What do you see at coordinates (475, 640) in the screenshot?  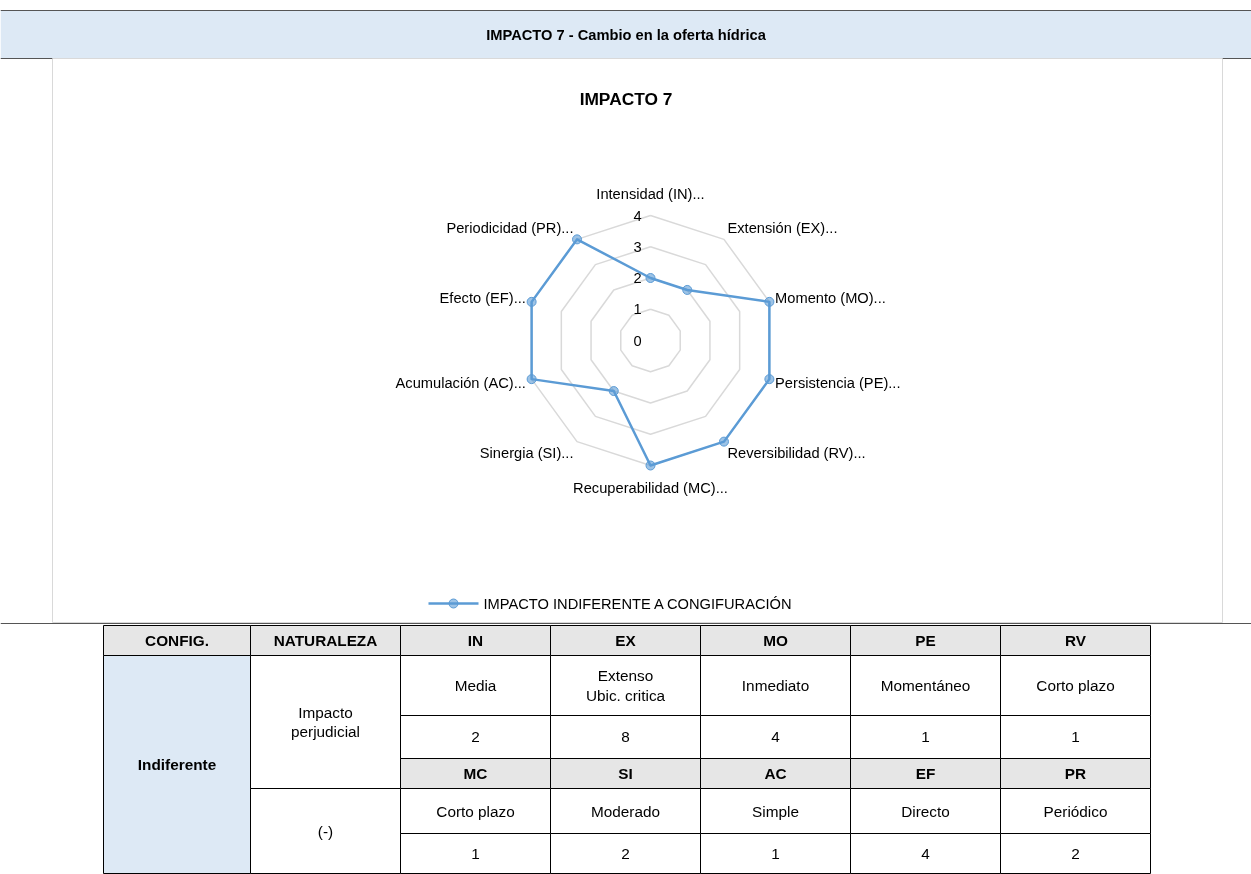 I see `text: IN` at bounding box center [475, 640].